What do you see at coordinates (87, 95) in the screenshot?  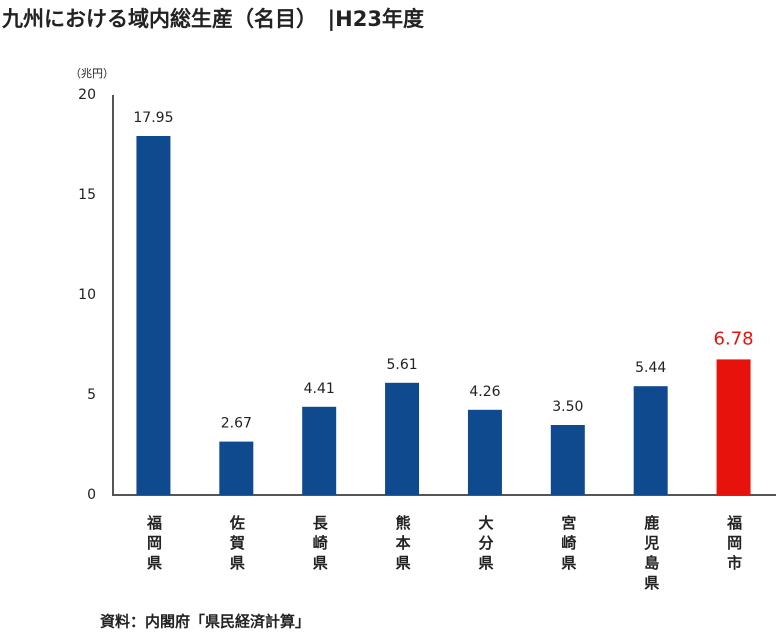 I see `y-tick-label: 20` at bounding box center [87, 95].